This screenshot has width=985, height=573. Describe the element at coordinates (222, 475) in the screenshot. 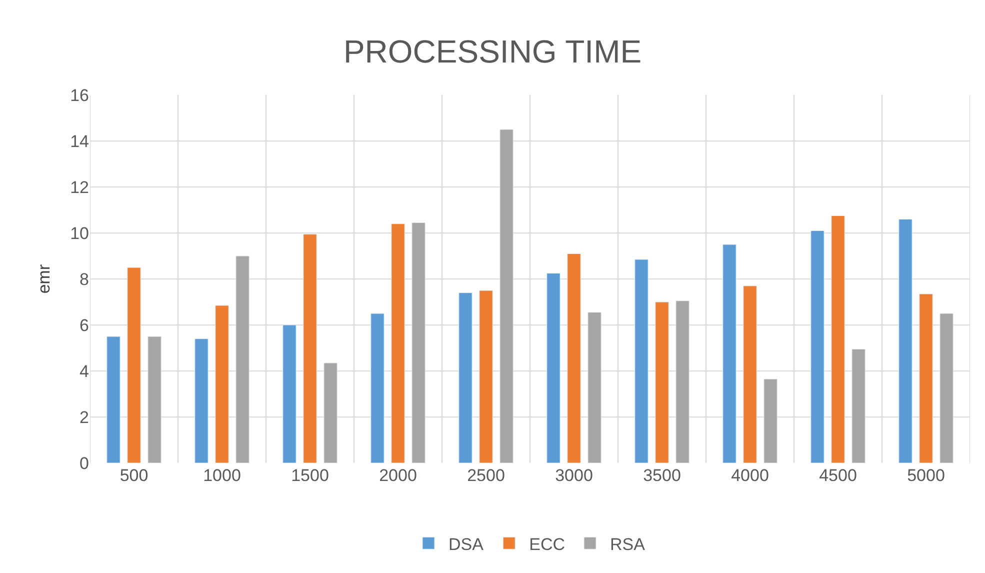

I see `x-tick-label: 1000` at that location.